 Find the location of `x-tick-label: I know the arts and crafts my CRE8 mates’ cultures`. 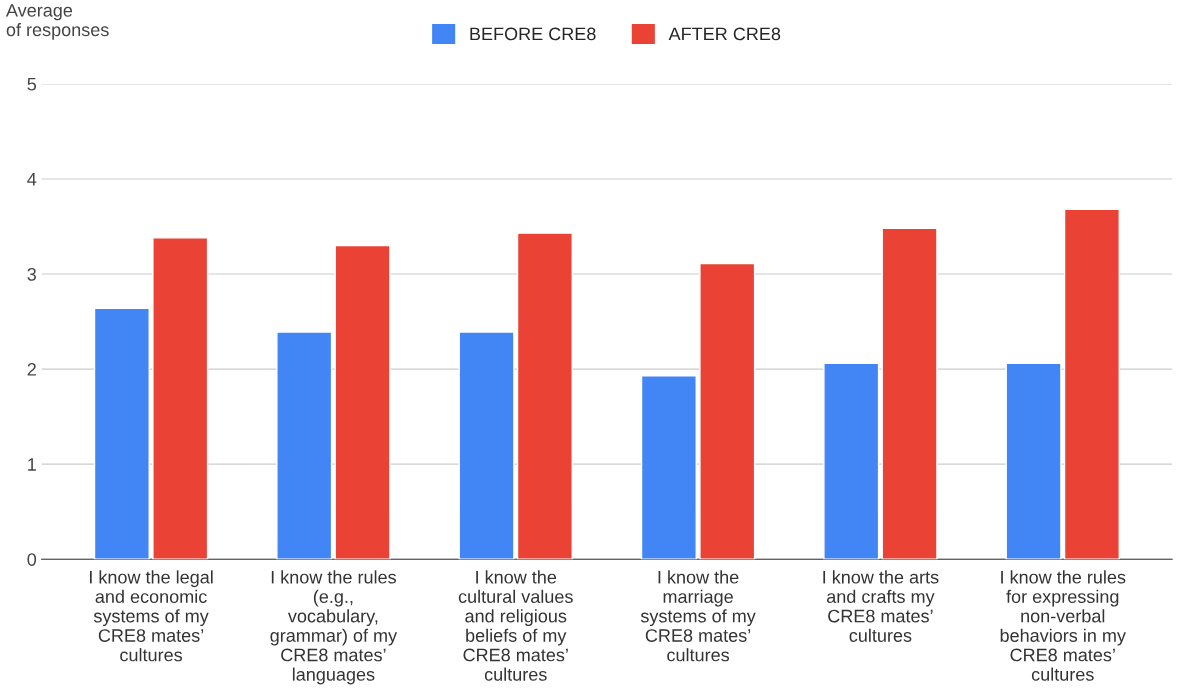

x-tick-label: I know the arts and crafts my CRE8 mates’ cultures is located at coordinates (881, 606).